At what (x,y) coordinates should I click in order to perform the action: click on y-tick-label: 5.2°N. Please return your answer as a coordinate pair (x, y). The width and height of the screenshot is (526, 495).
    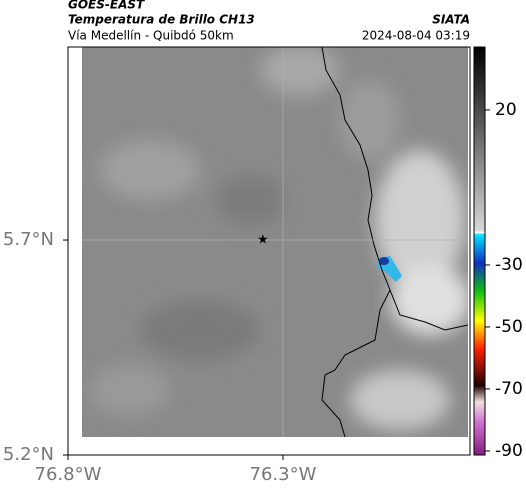
    Looking at the image, I should click on (28, 454).